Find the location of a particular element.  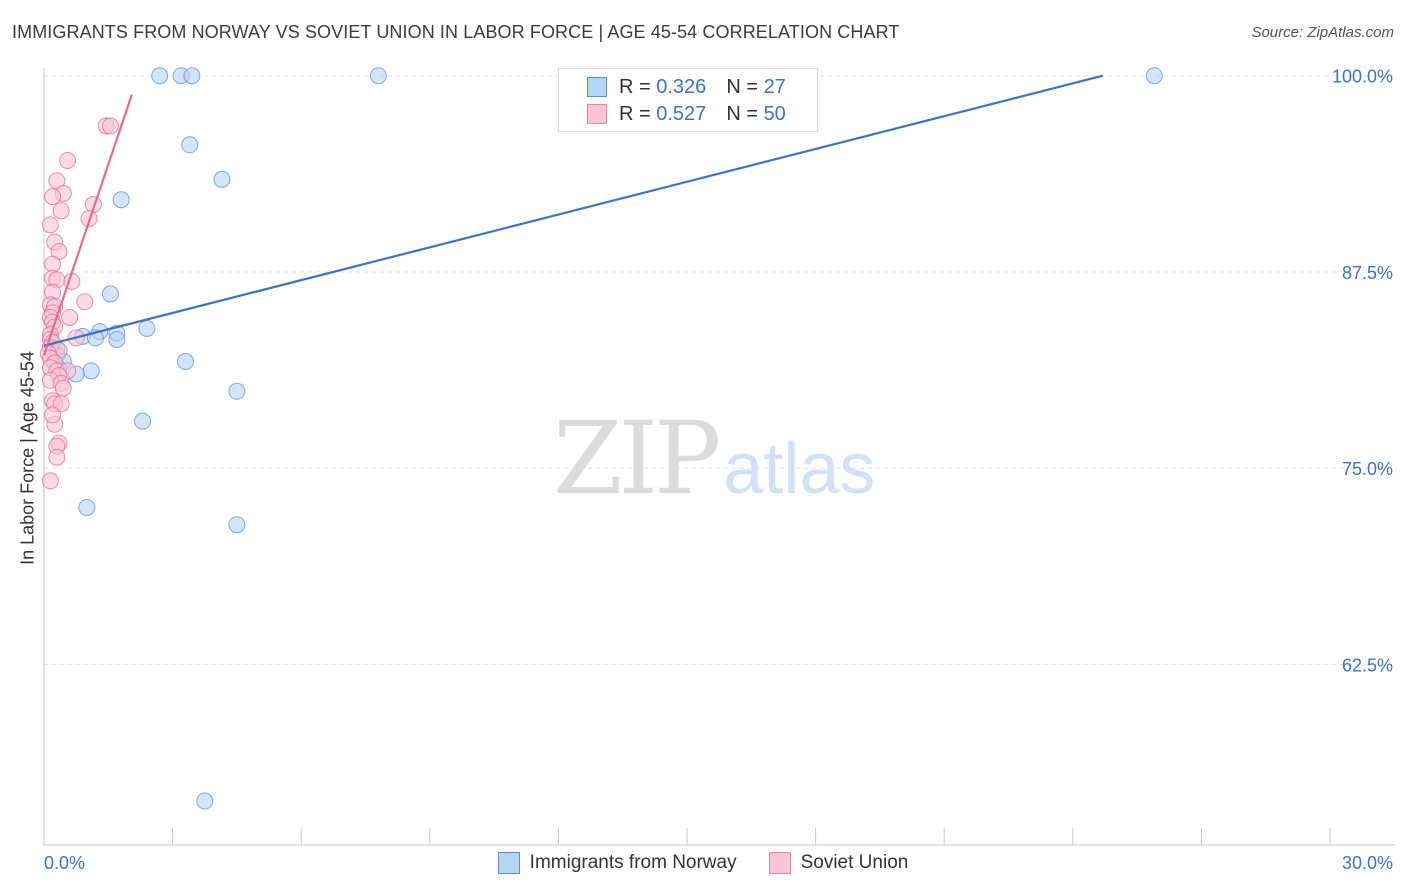

legend-n-soviet: 50 is located at coordinates (774, 113).